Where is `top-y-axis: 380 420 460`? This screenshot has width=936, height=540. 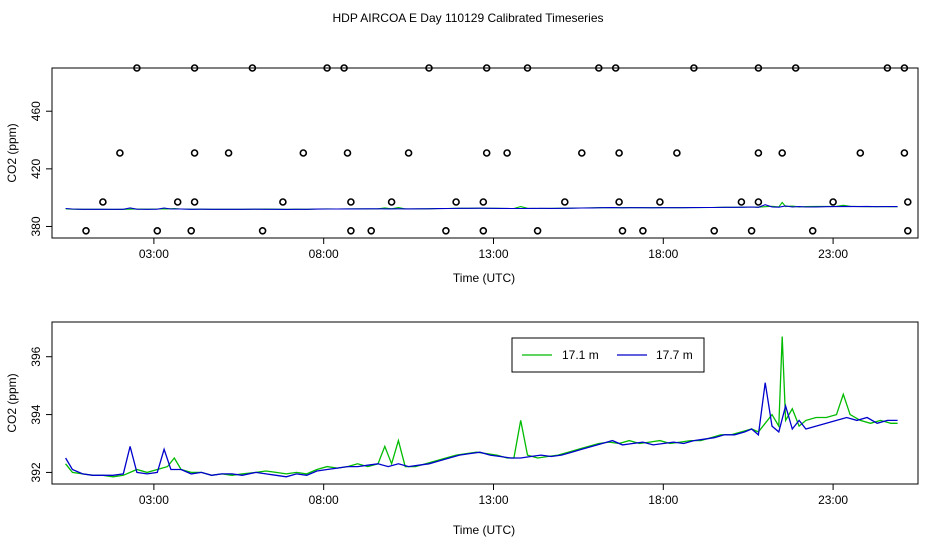
top-y-axis: 380 420 460 is located at coordinates (40, 168).